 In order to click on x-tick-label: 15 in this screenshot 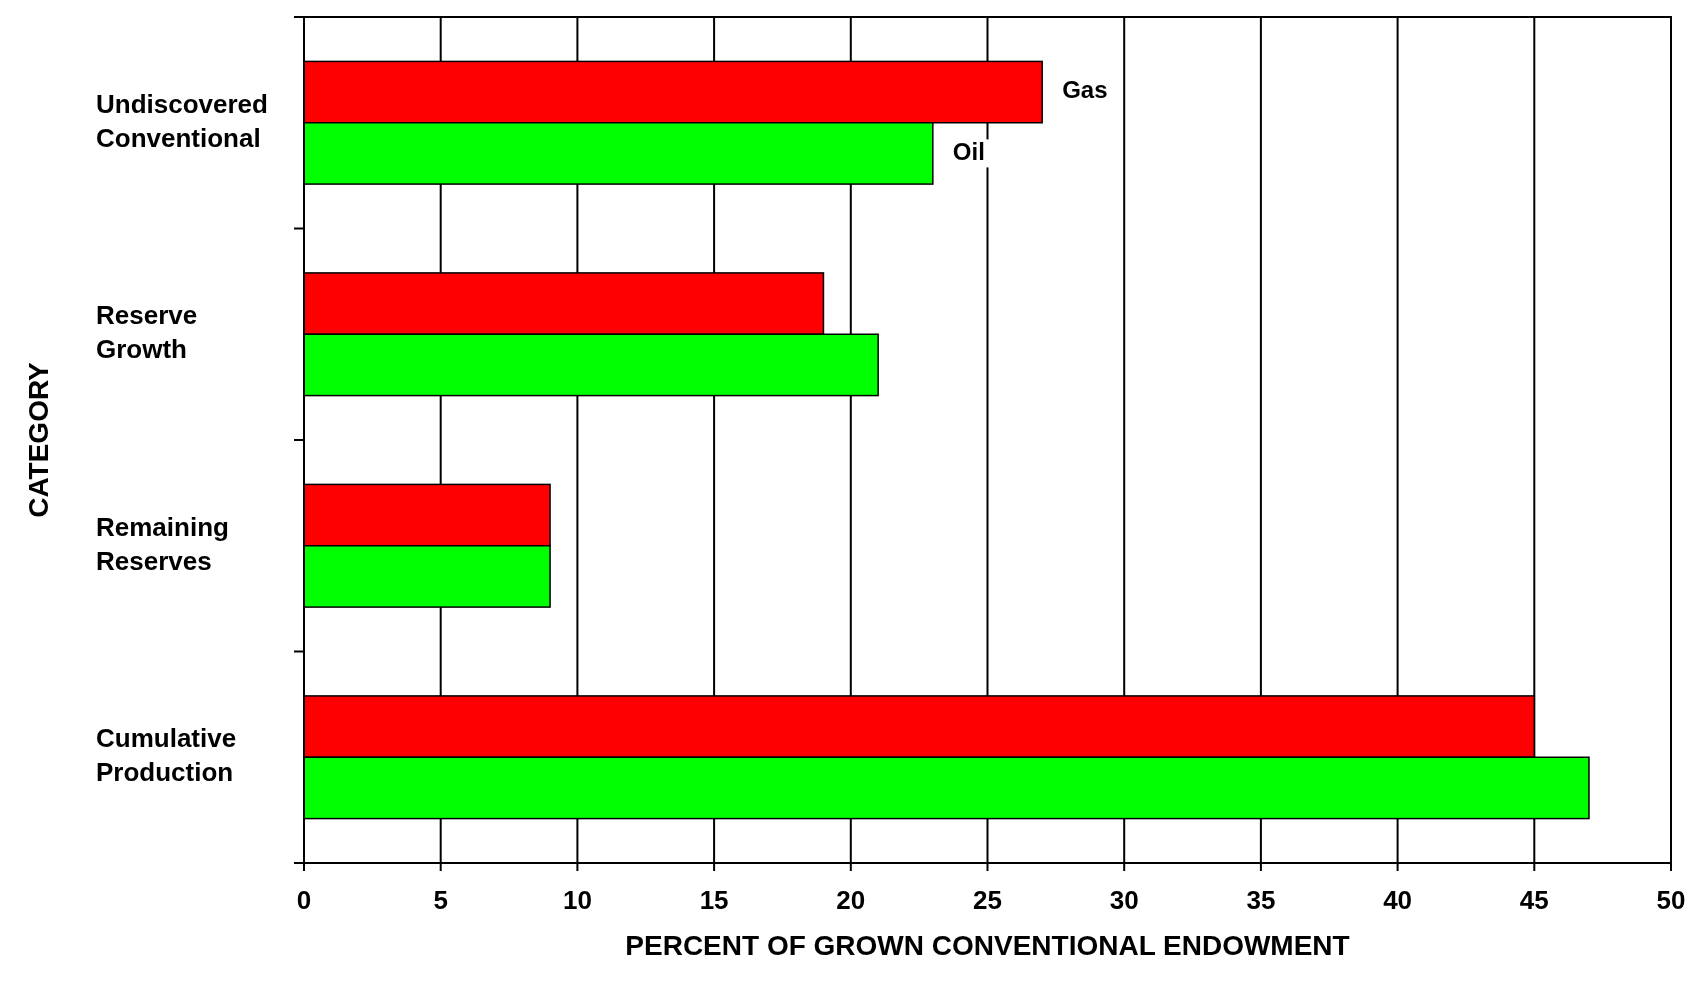, I will do `click(714, 900)`.